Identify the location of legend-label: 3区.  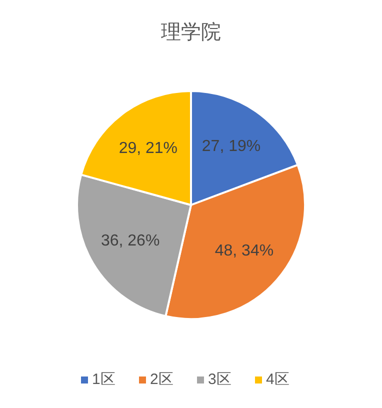
(220, 379).